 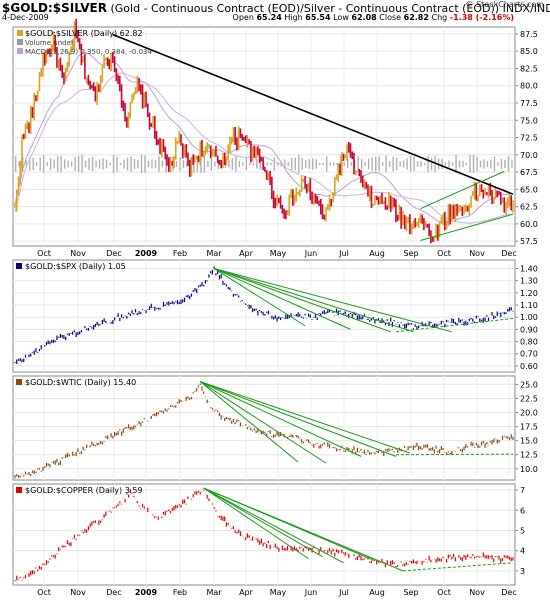 I want to click on panel-0-ytick-label-0: 57.5, so click(x=529, y=241).